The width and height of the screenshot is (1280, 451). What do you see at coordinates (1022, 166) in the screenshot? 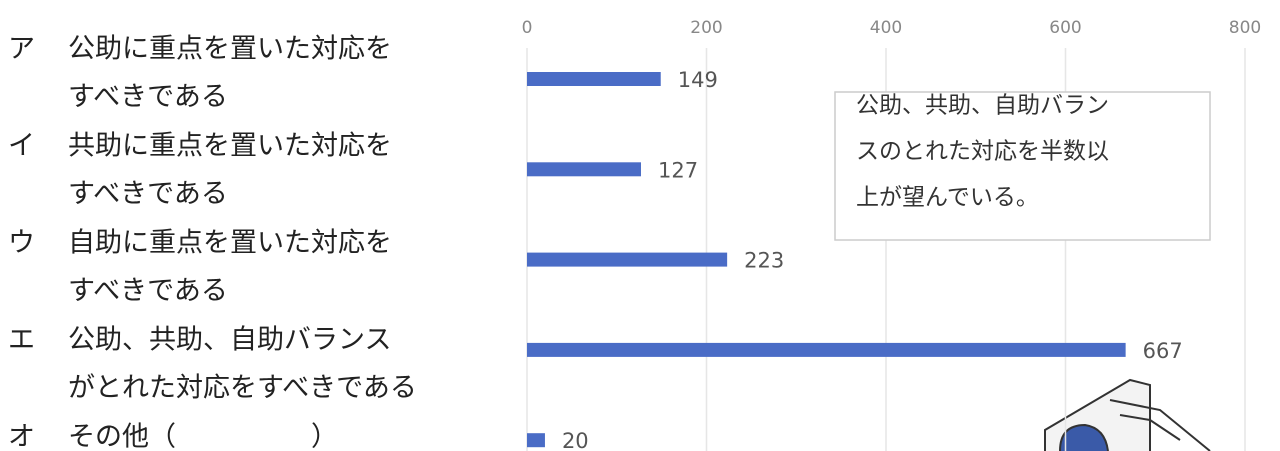
I see `annotation-box` at bounding box center [1022, 166].